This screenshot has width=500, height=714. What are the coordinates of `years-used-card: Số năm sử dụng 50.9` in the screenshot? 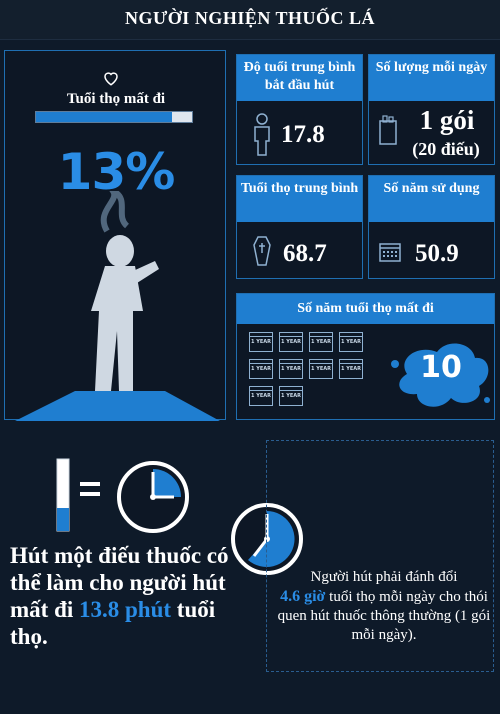 It's located at (431, 227).